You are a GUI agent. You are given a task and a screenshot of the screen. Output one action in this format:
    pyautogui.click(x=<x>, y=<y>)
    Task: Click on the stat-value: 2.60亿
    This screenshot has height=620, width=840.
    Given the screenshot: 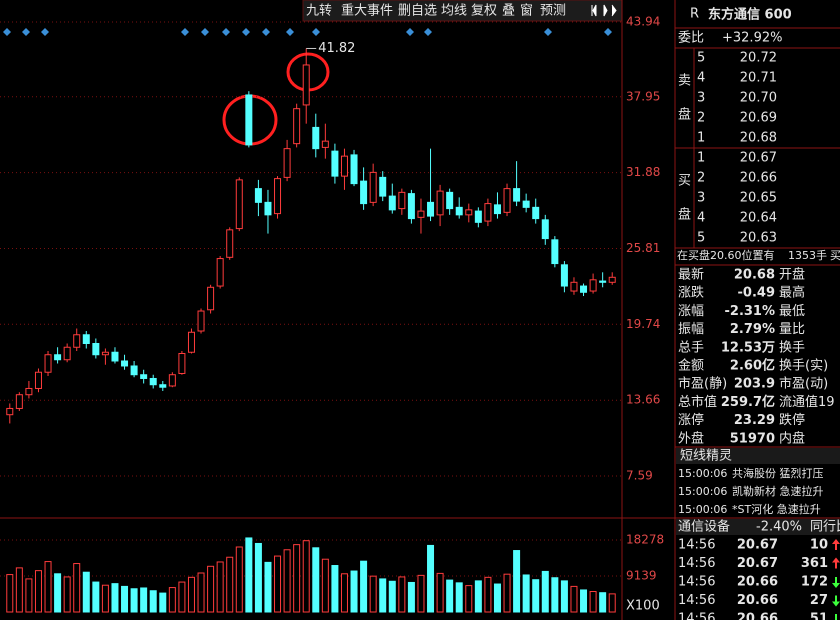 What is the action you would take?
    pyautogui.click(x=752, y=366)
    